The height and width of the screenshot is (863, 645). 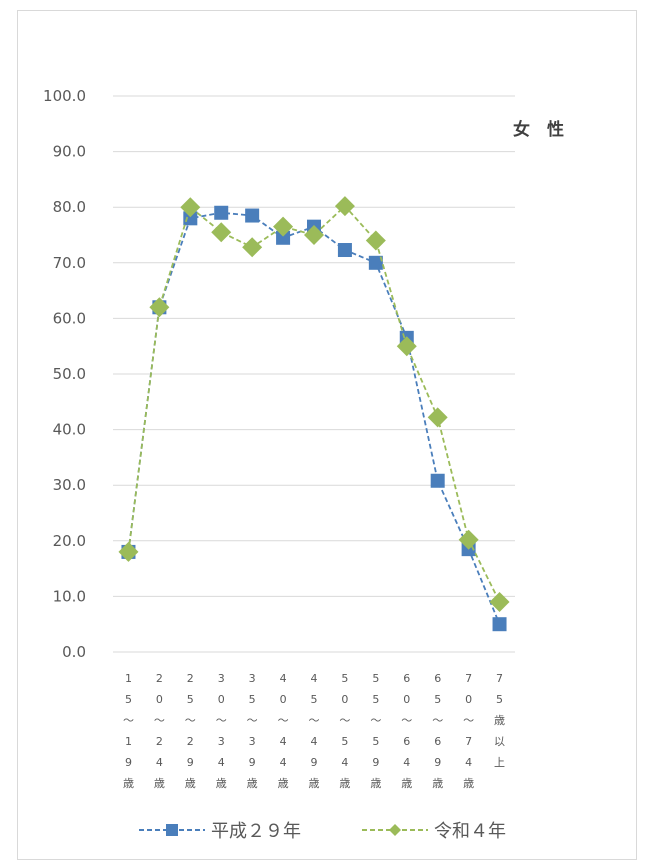 What do you see at coordinates (128, 731) in the screenshot?
I see `x-tick-label: 1 5 ～ 1 9 歳` at bounding box center [128, 731].